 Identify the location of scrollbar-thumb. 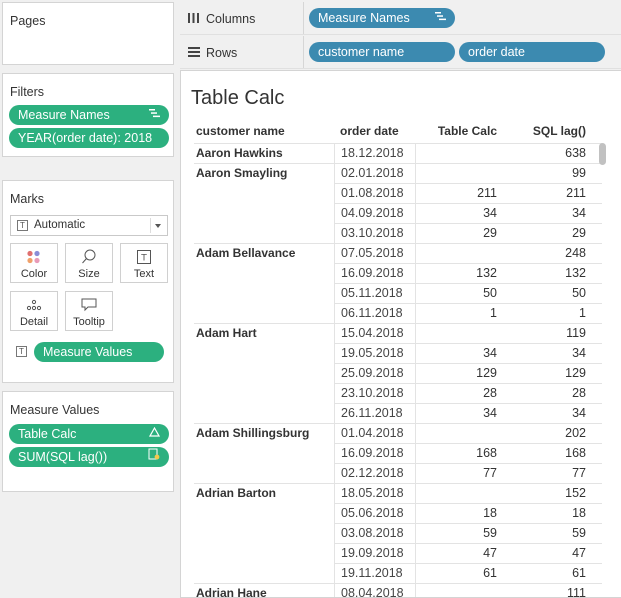
(602, 154).